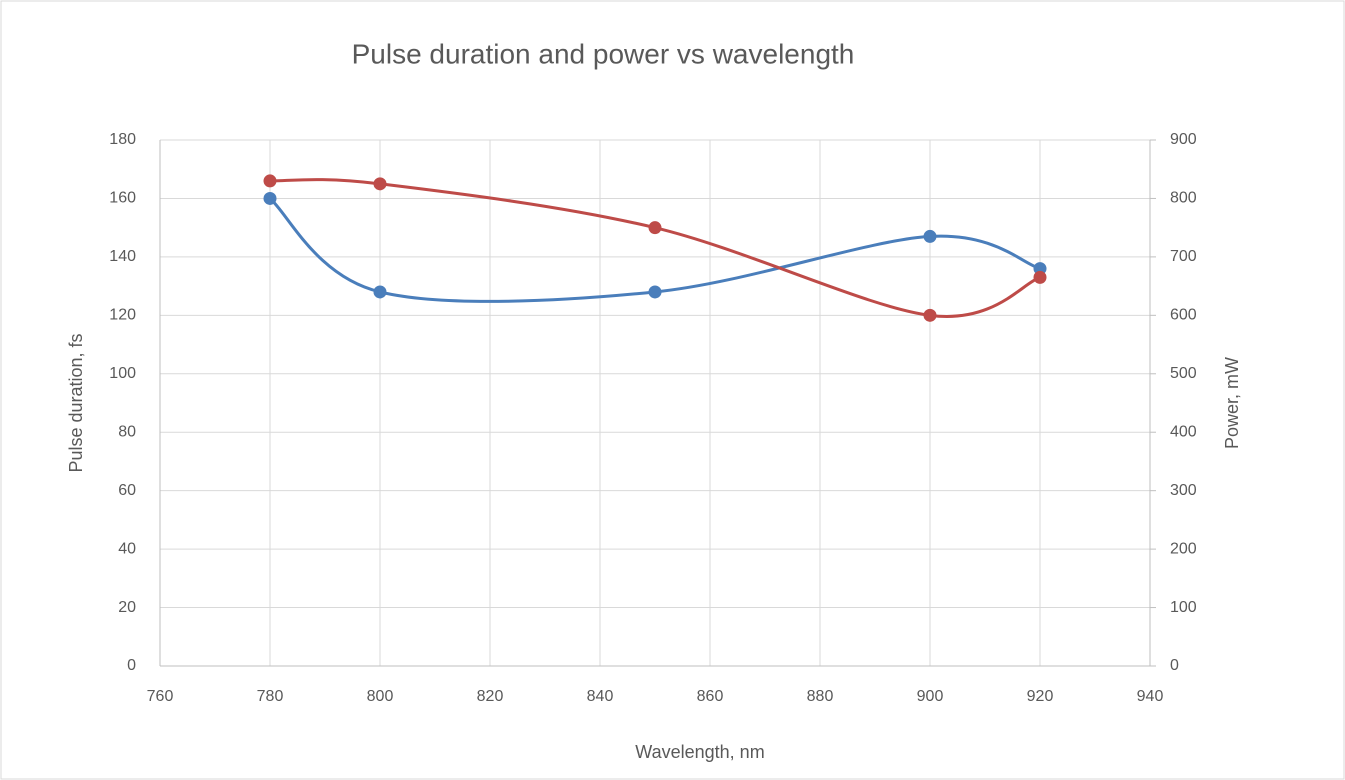 The height and width of the screenshot is (780, 1345). I want to click on y-tick-label: 160, so click(122, 198).